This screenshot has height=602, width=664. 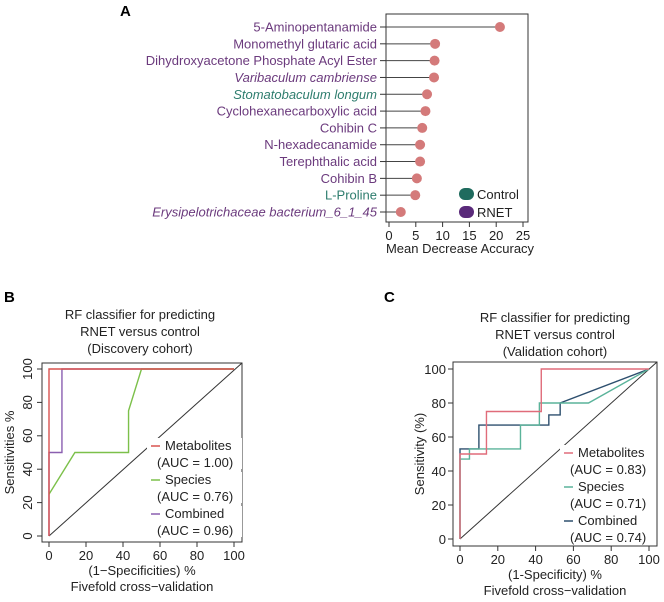 What do you see at coordinates (328, 161) in the screenshot?
I see `category-label: Terephthalic acid` at bounding box center [328, 161].